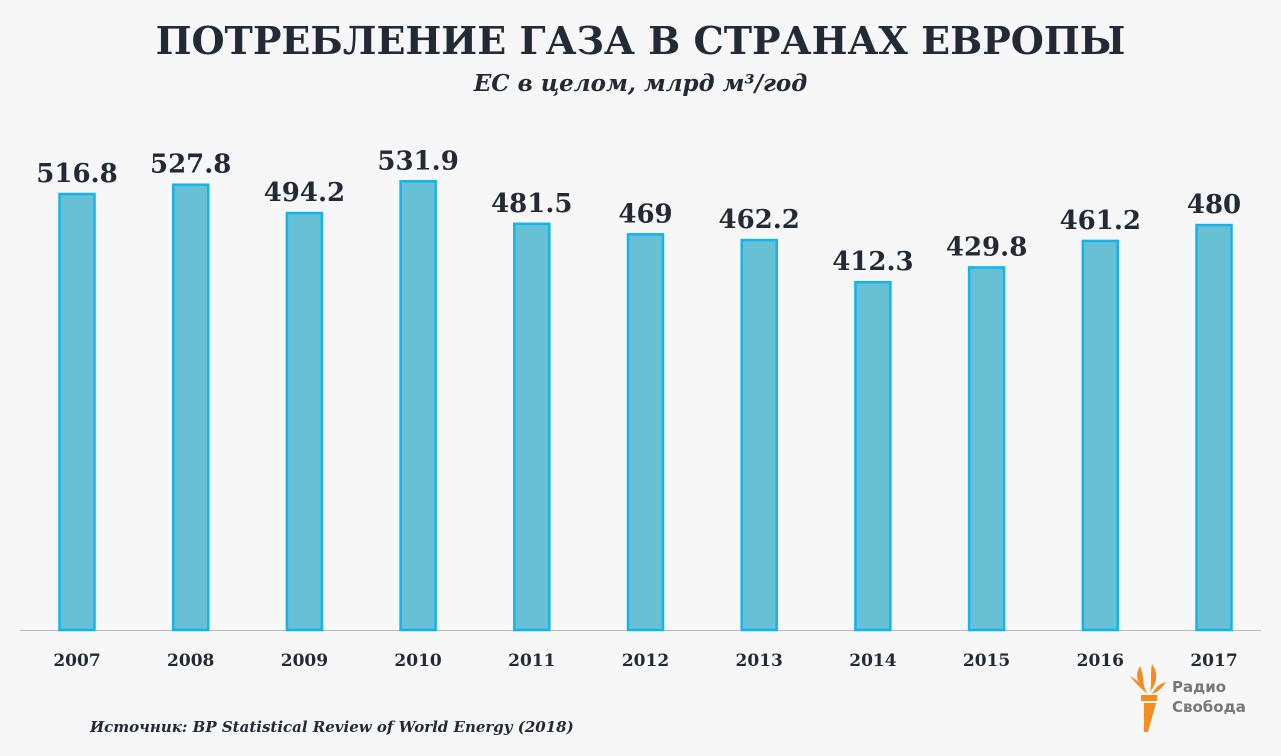  Describe the element at coordinates (640, 40) in the screenshot. I see `chart-title: ПОТРЕБЛЕНИЕ ГАЗА В СТРАНАХ ЕВРОПЫ` at that location.